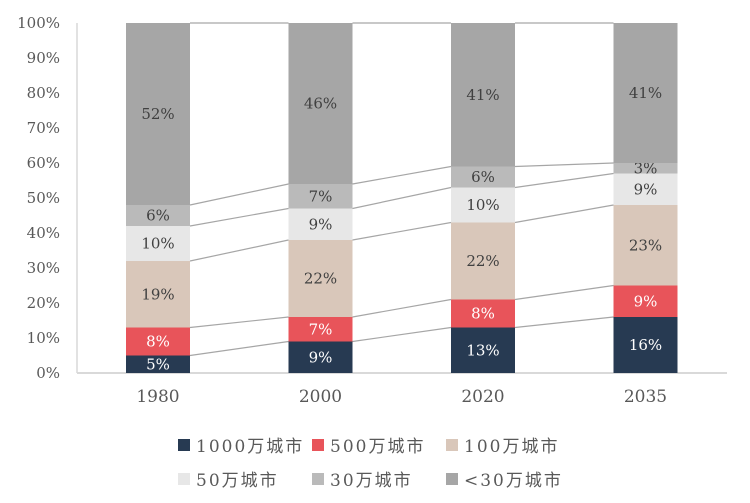 The width and height of the screenshot is (750, 503). I want to click on y-tick-label: 70%, so click(43, 128).